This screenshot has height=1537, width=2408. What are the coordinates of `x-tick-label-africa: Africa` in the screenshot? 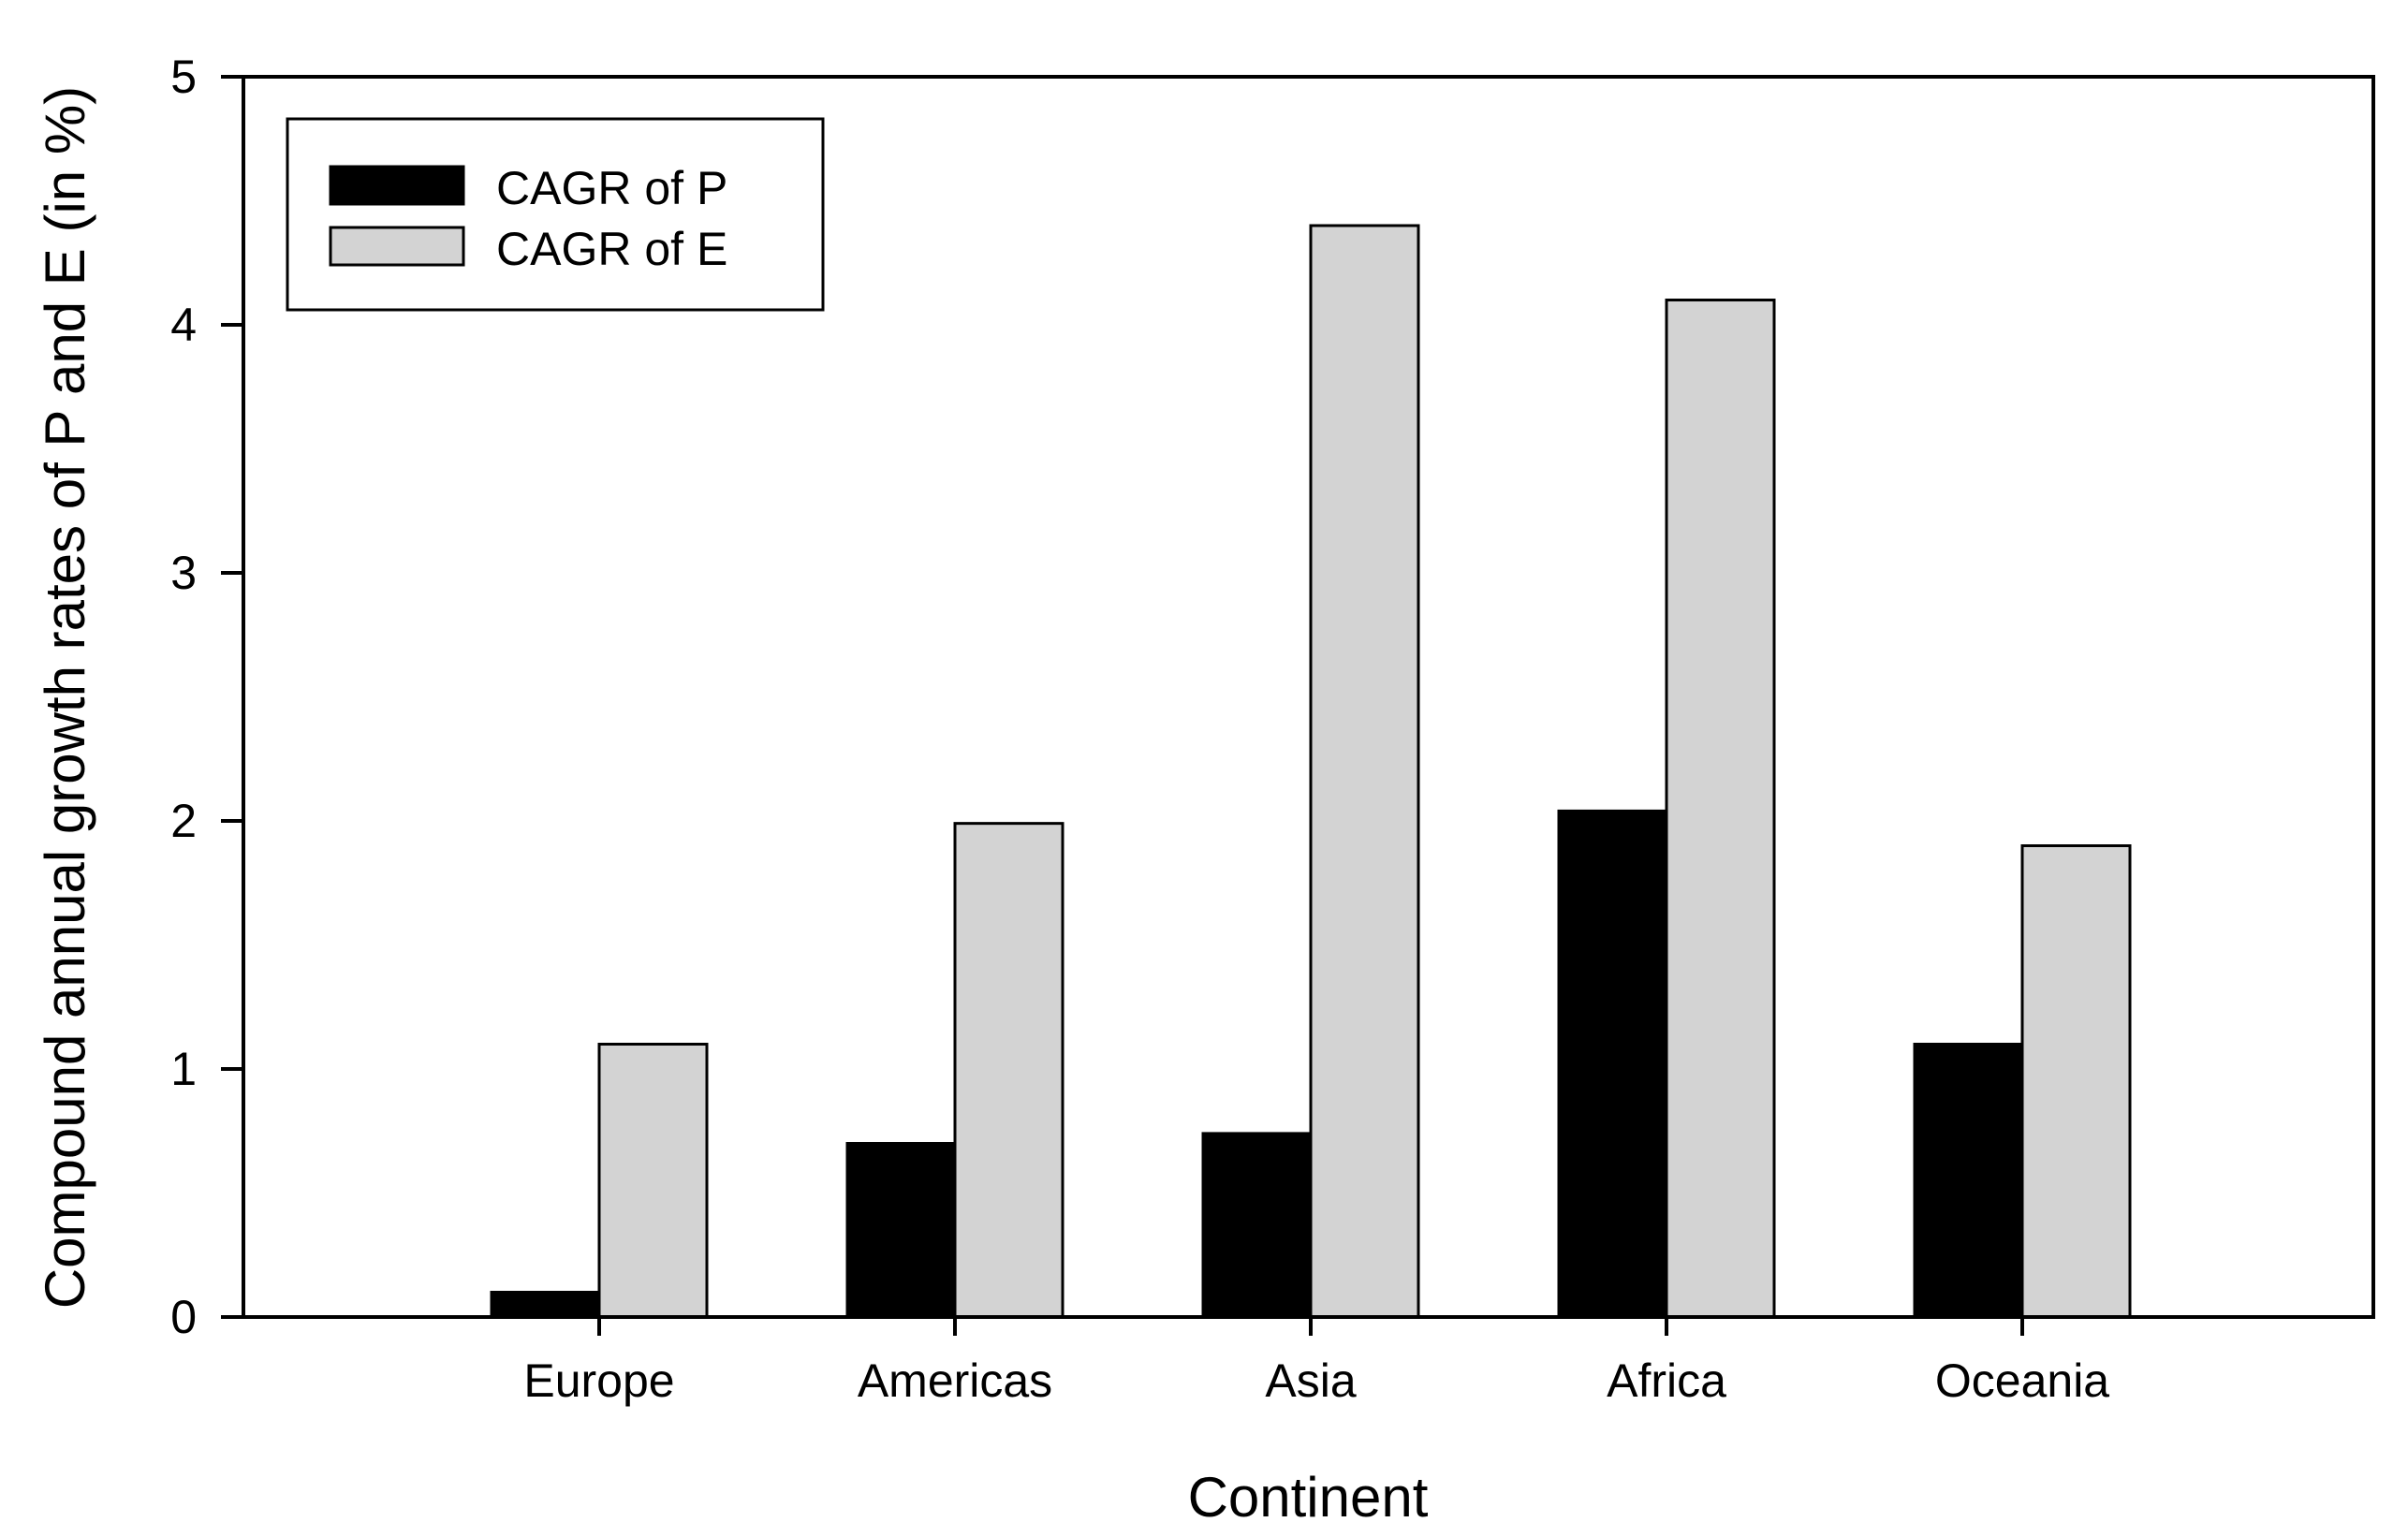 It's located at (1666, 1380).